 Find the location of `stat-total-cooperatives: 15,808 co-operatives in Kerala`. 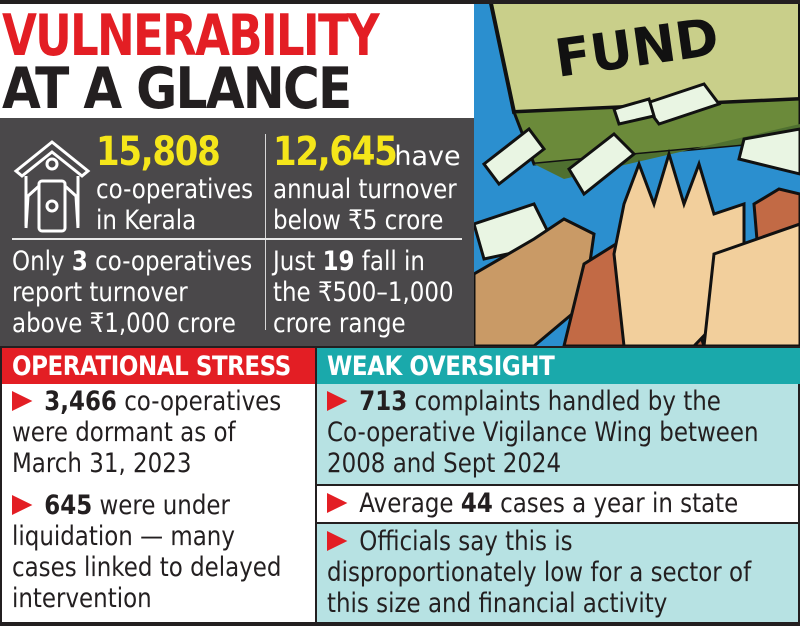

stat-total-cooperatives: 15,808 co-operatives in Kerala is located at coordinates (174, 182).